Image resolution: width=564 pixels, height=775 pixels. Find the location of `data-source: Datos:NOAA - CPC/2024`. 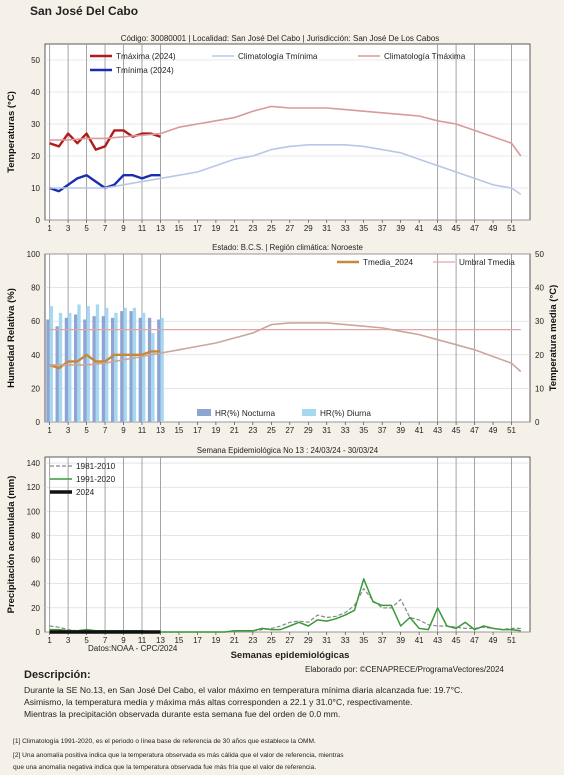

data-source: Datos:NOAA - CPC/2024 is located at coordinates (133, 648).